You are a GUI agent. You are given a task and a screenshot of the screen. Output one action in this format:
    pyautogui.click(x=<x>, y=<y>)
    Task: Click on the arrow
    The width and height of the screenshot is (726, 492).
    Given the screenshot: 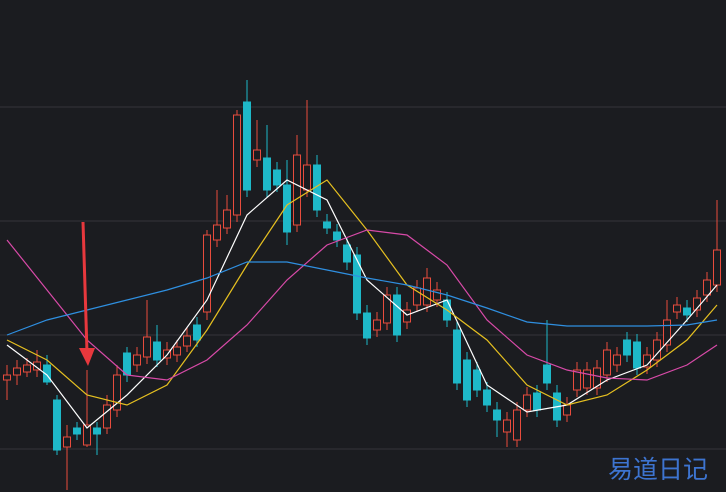 What is the action you would take?
    pyautogui.click(x=87, y=293)
    